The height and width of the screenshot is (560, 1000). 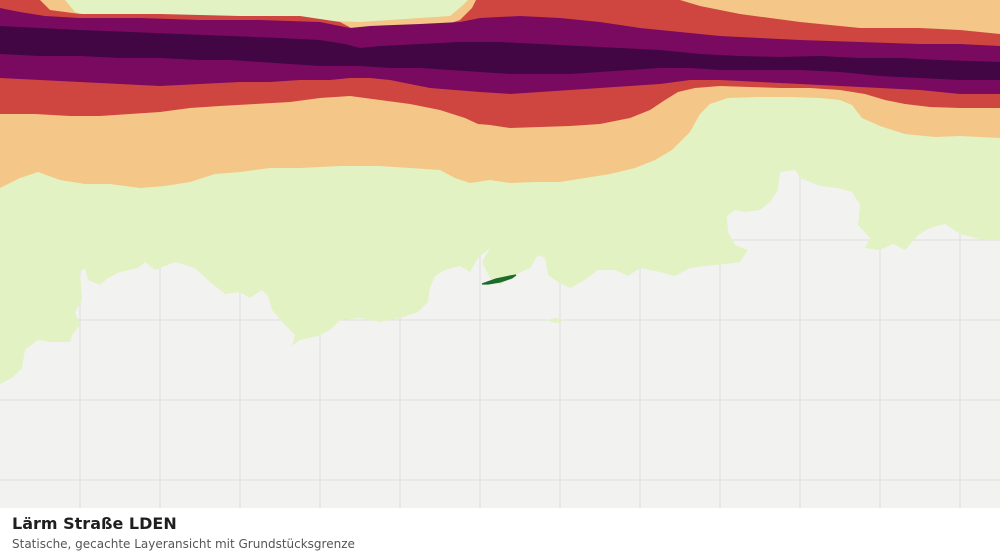 I want to click on layer-title: Lärm Straße LDEN, so click(x=94, y=523).